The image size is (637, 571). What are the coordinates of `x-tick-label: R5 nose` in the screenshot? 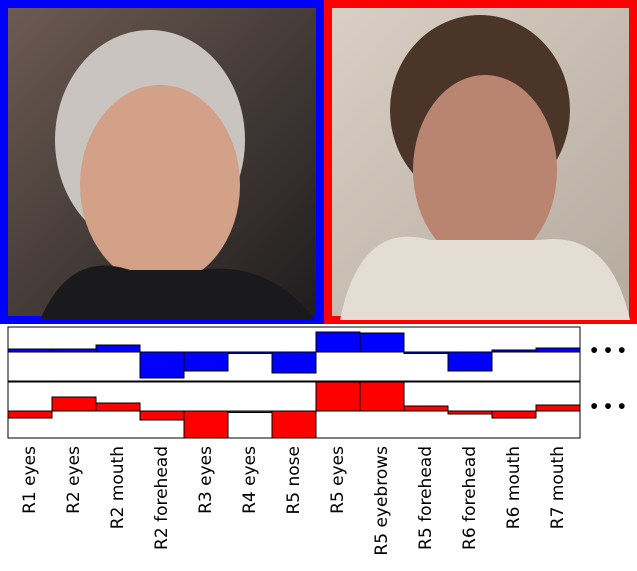 It's located at (294, 480).